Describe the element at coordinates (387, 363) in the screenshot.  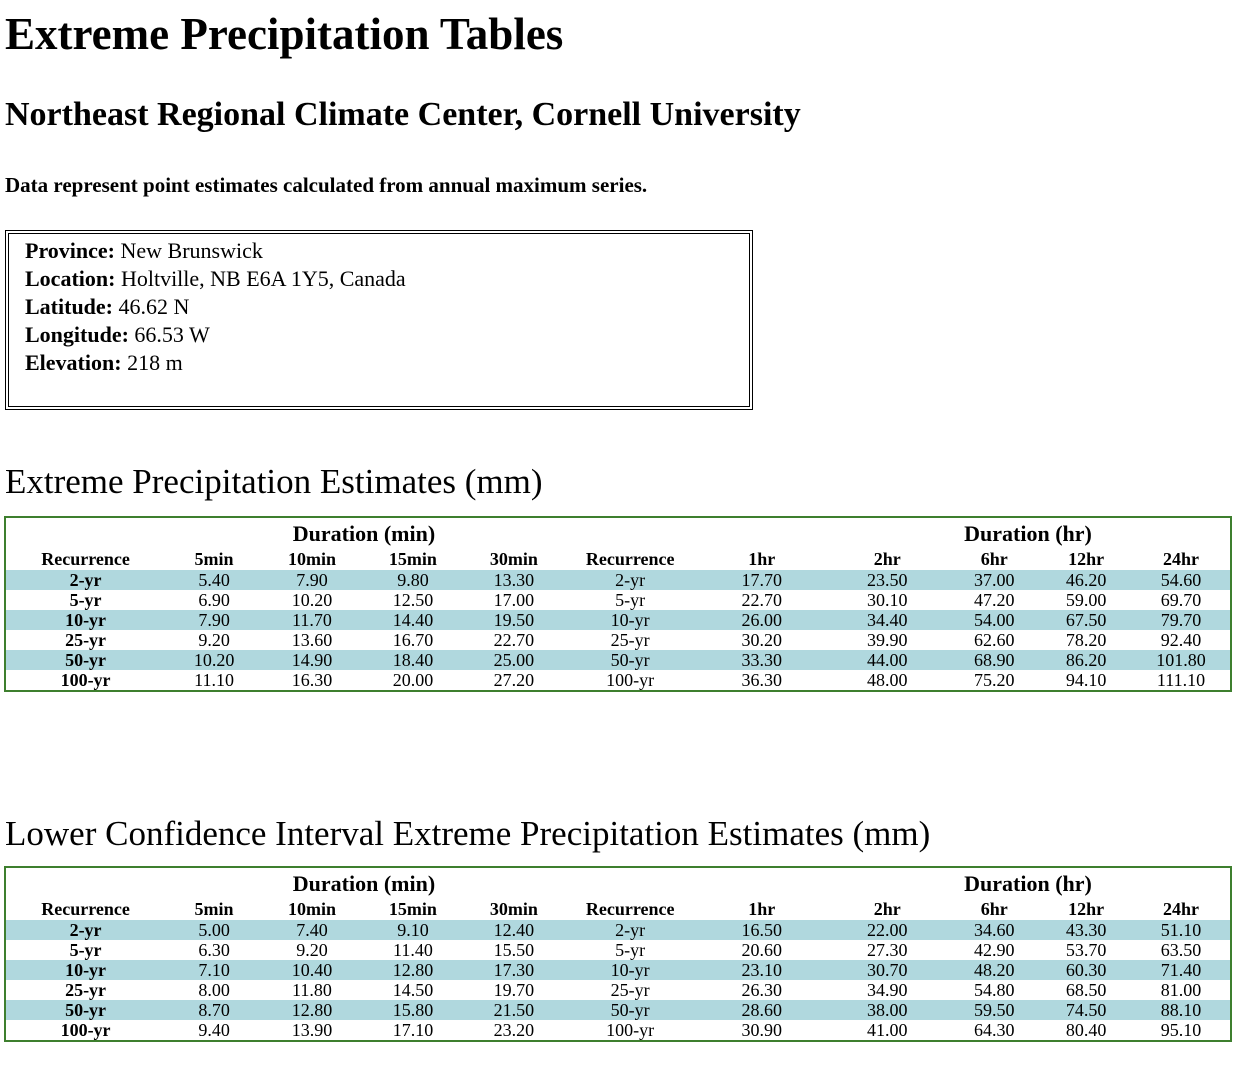
I see `elevation-line: Elevation: 218 m` at that location.